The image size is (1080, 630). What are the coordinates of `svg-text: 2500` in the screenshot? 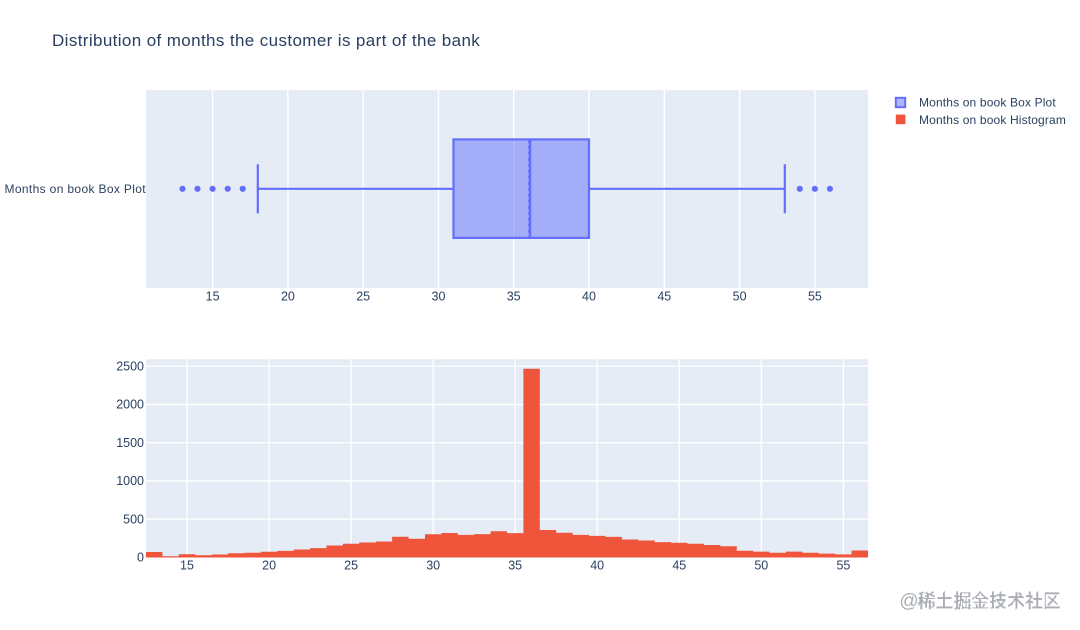 It's located at (130, 366).